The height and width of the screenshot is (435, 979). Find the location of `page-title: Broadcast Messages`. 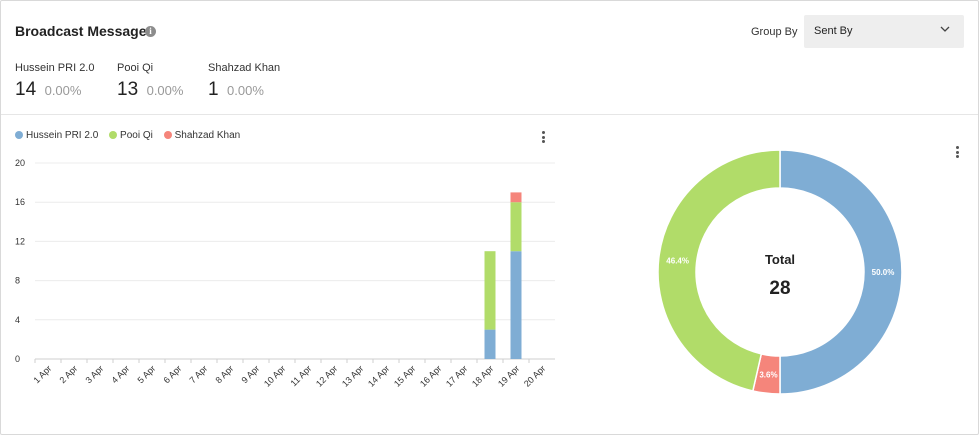

page-title: Broadcast Messages is located at coordinates (85, 31).